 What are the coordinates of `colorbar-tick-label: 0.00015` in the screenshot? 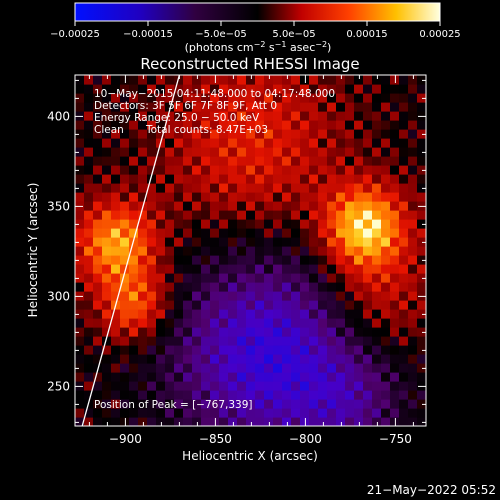 It's located at (366, 34).